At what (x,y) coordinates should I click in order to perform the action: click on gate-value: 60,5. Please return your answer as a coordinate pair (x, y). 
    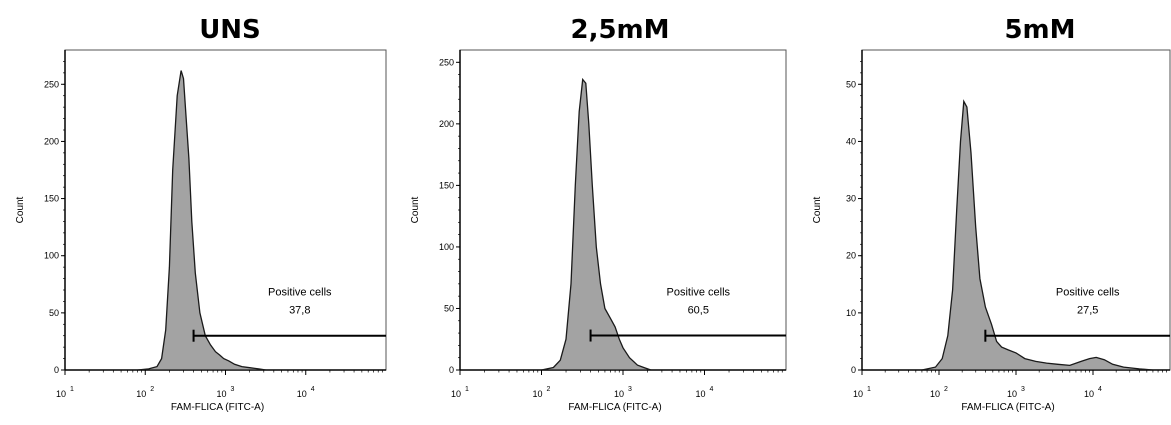
    Looking at the image, I should click on (698, 311).